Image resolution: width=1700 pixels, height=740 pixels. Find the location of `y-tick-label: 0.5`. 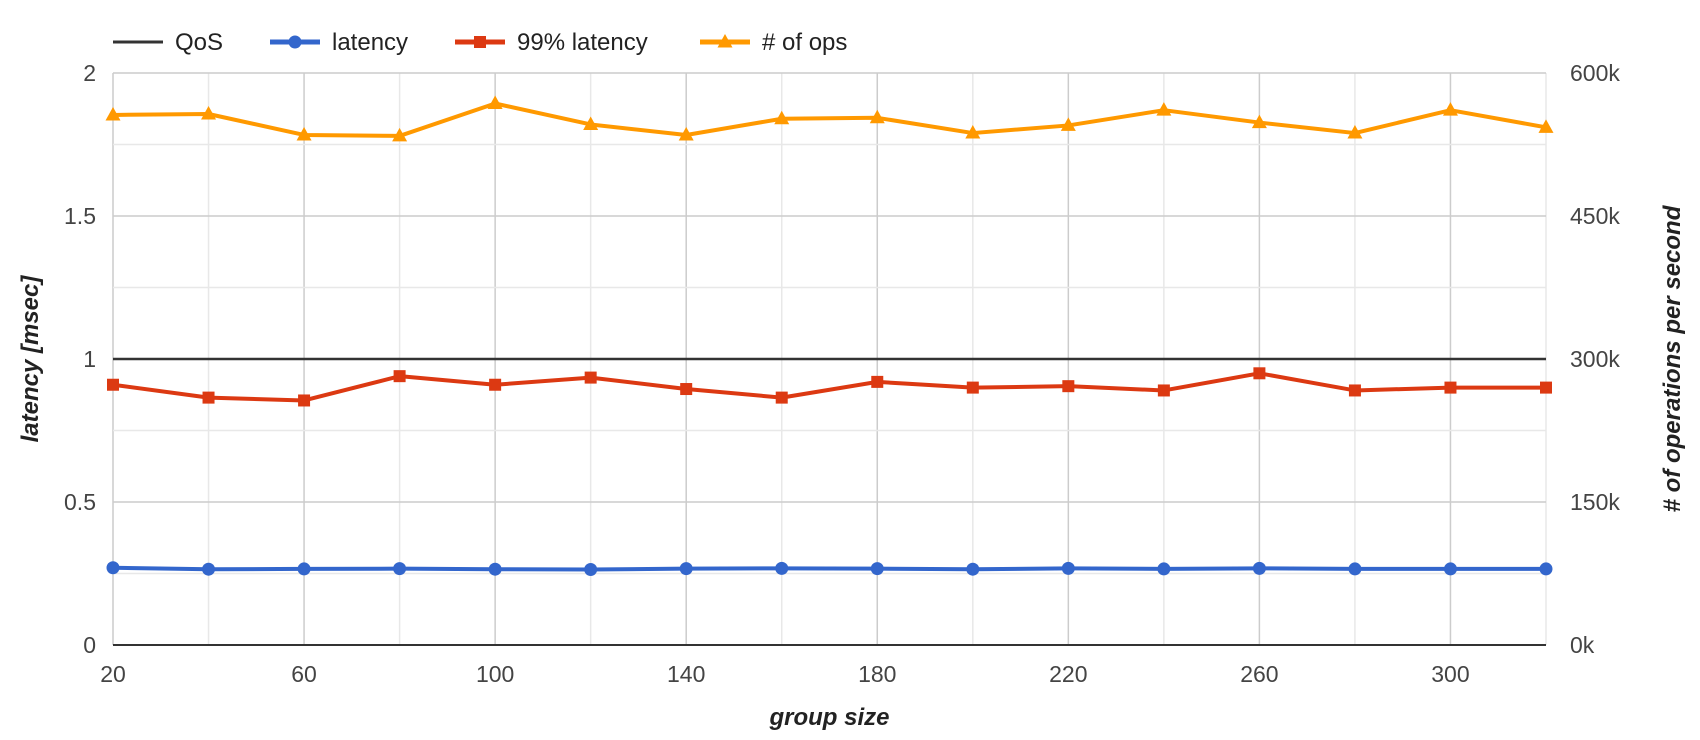

y-tick-label: 0.5 is located at coordinates (80, 502).